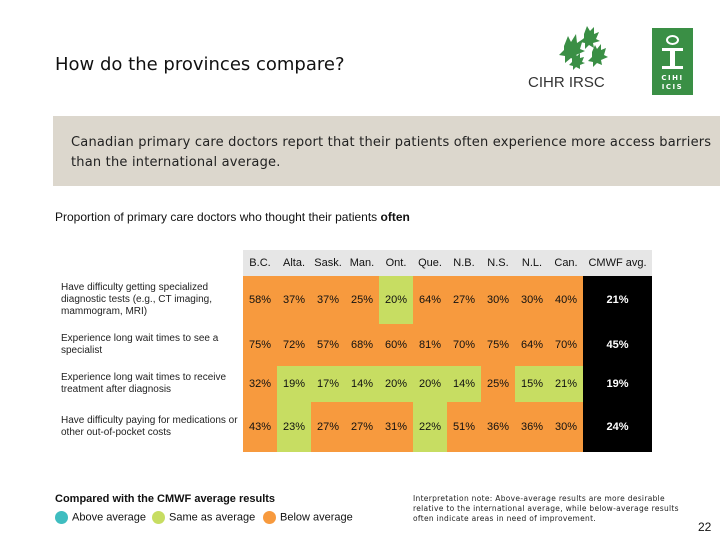  I want to click on table-cell: 40%, so click(566, 300).